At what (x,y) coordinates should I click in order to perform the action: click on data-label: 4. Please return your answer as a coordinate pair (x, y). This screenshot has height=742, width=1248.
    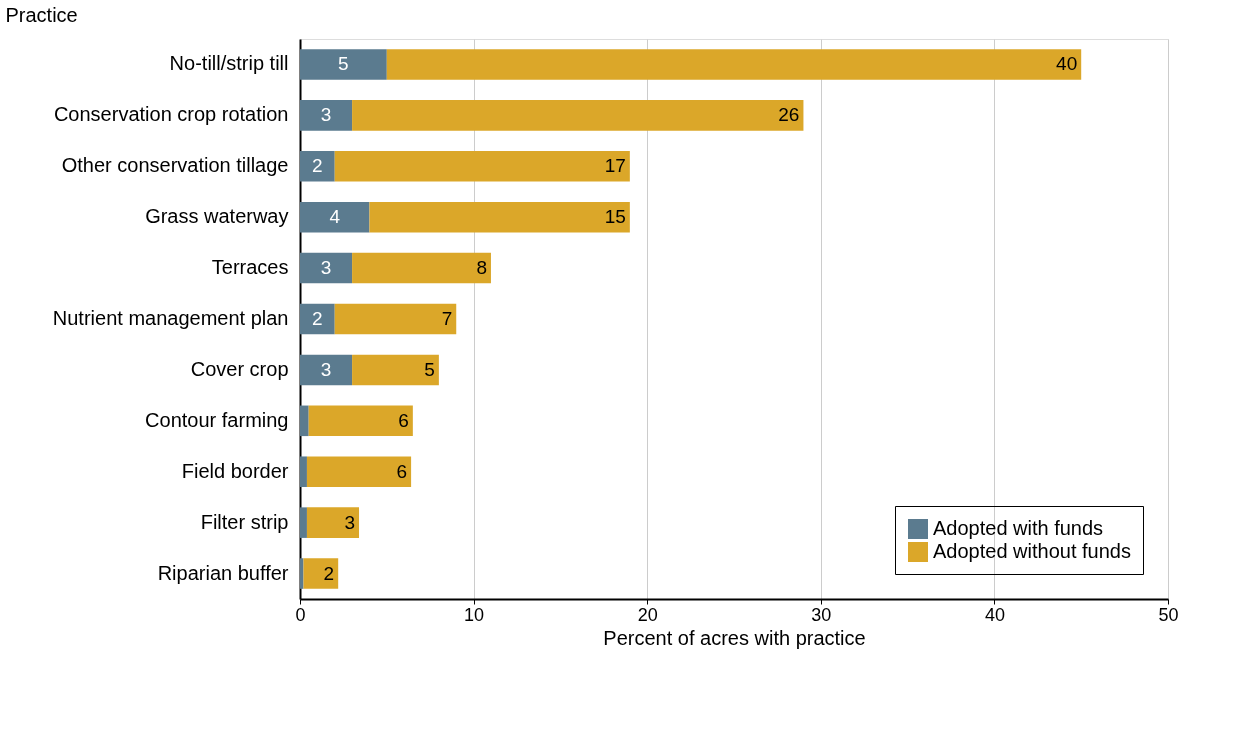
    Looking at the image, I should click on (335, 217).